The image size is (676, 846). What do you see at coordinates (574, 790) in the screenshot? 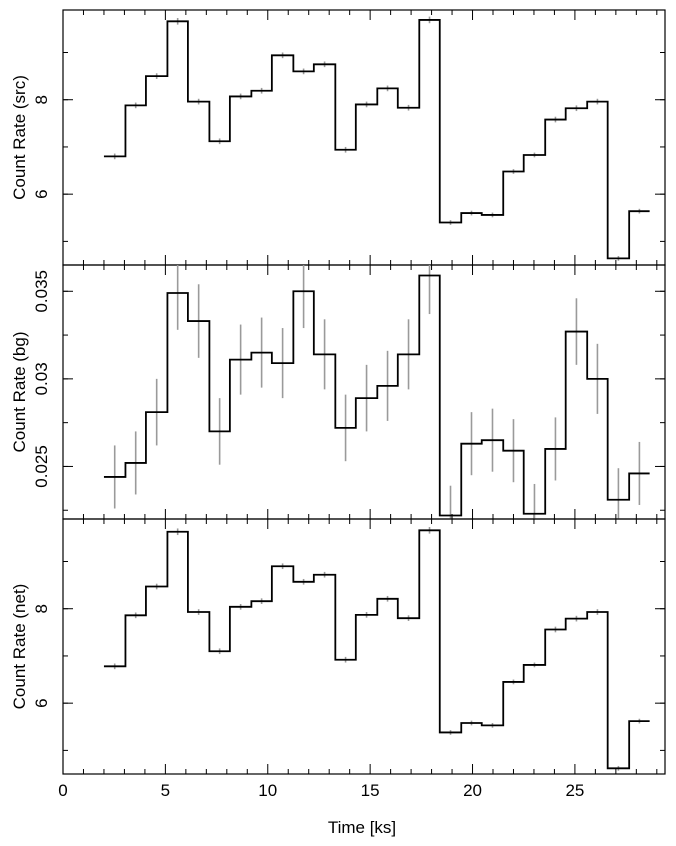
I see `x-tick-label: 25` at bounding box center [574, 790].